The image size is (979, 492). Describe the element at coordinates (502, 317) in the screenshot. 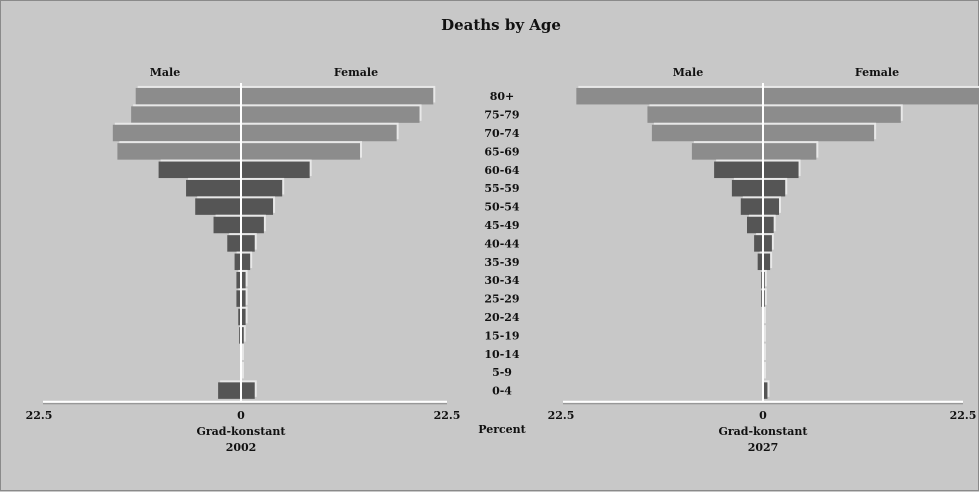

I see `age-label-20-24: 20-24` at that location.